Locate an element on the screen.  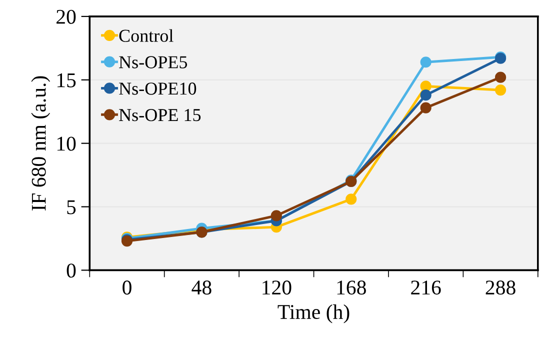
y-tick-label: 0 is located at coordinates (71, 271).